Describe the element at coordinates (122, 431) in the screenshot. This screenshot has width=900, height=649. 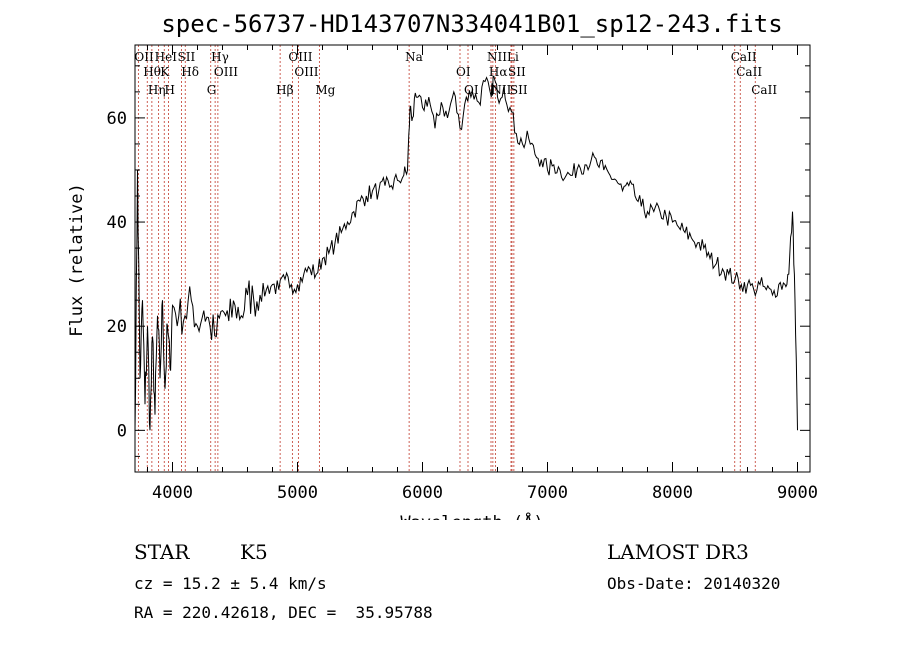
I see `y-tick-label: 0` at that location.